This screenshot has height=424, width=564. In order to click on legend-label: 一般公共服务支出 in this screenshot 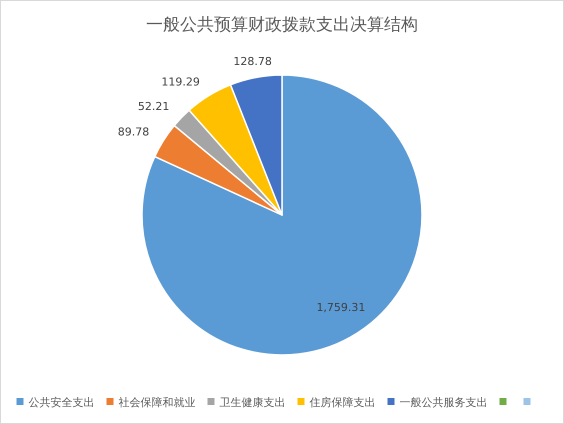, I will do `click(444, 402)`.